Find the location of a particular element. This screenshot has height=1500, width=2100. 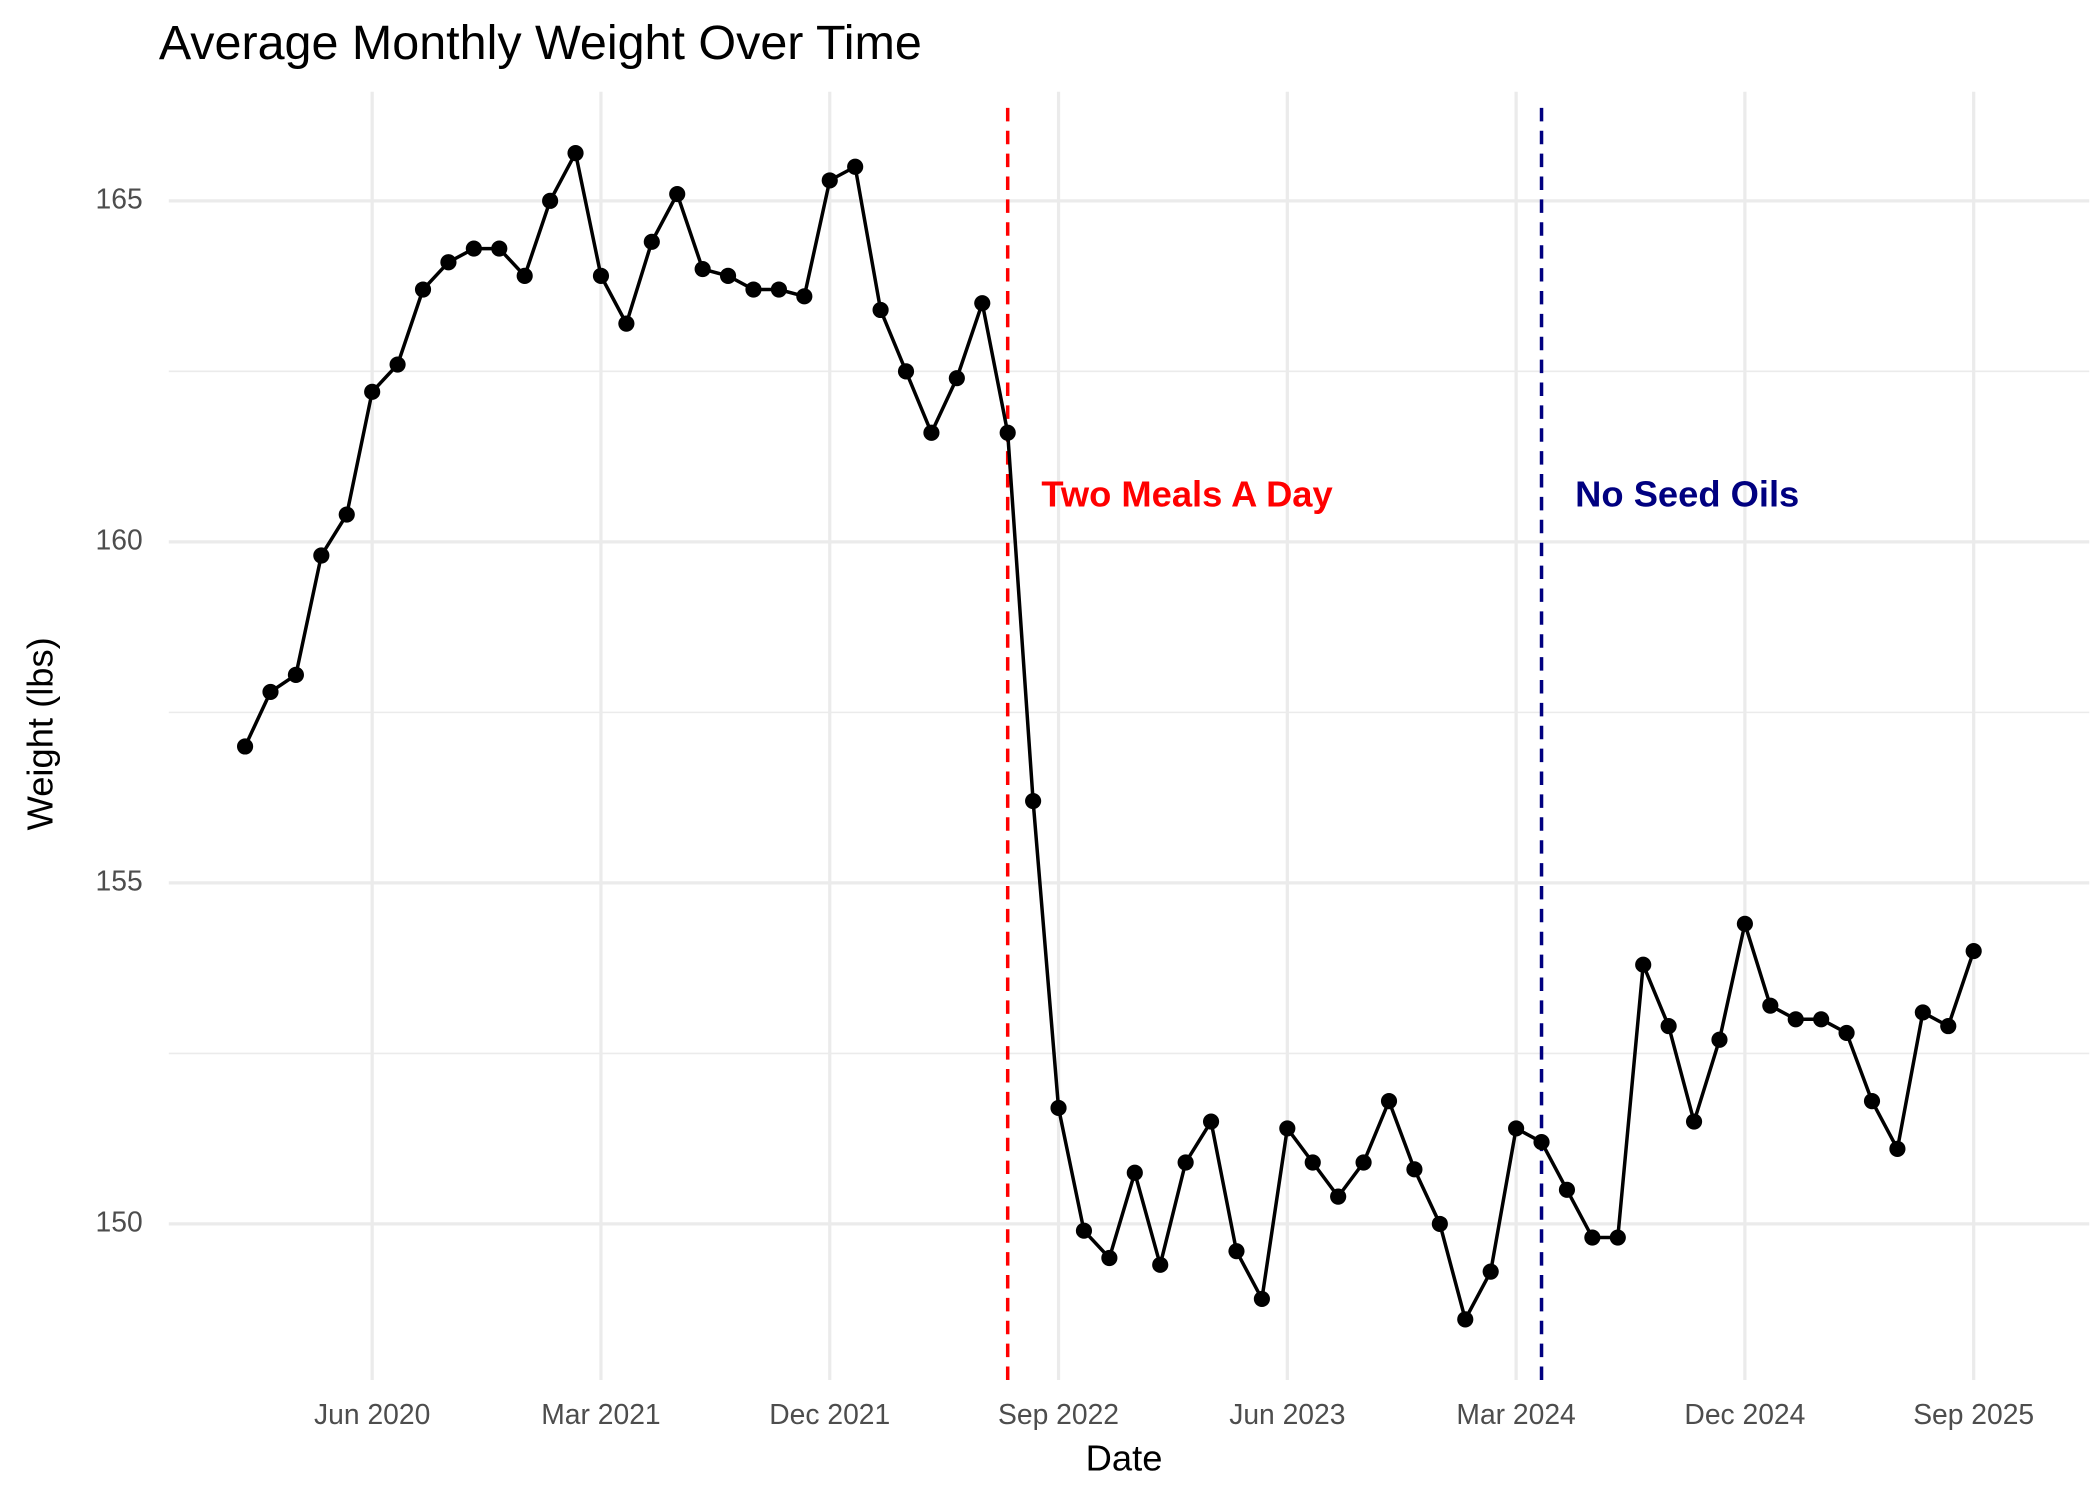

y-tick-label: 160 is located at coordinates (119, 539).